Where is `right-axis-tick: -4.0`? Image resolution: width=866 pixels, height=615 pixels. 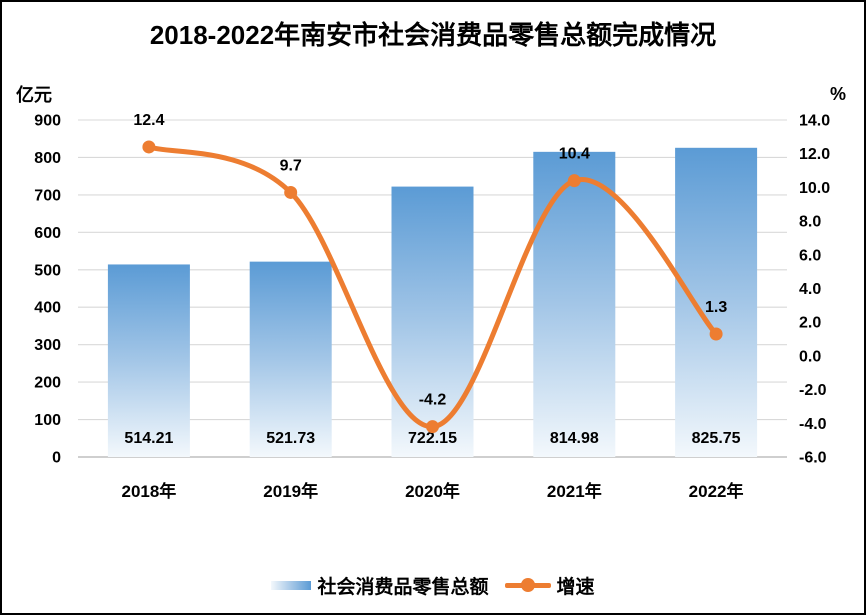 right-axis-tick: -4.0 is located at coordinates (813, 424).